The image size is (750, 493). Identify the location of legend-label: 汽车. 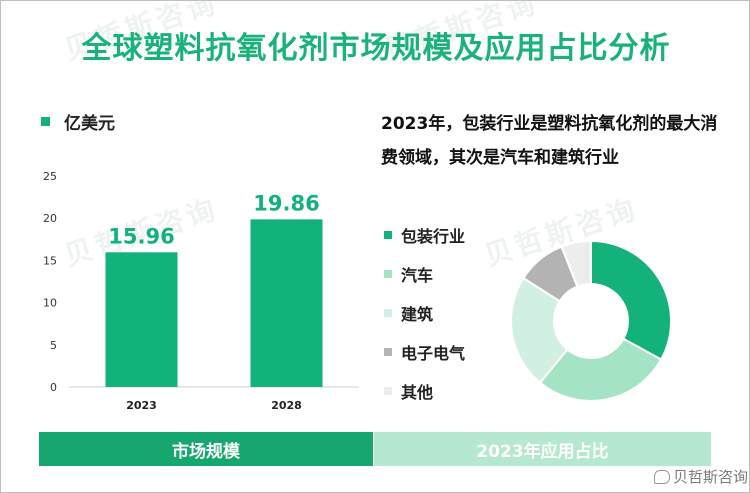
(417, 275).